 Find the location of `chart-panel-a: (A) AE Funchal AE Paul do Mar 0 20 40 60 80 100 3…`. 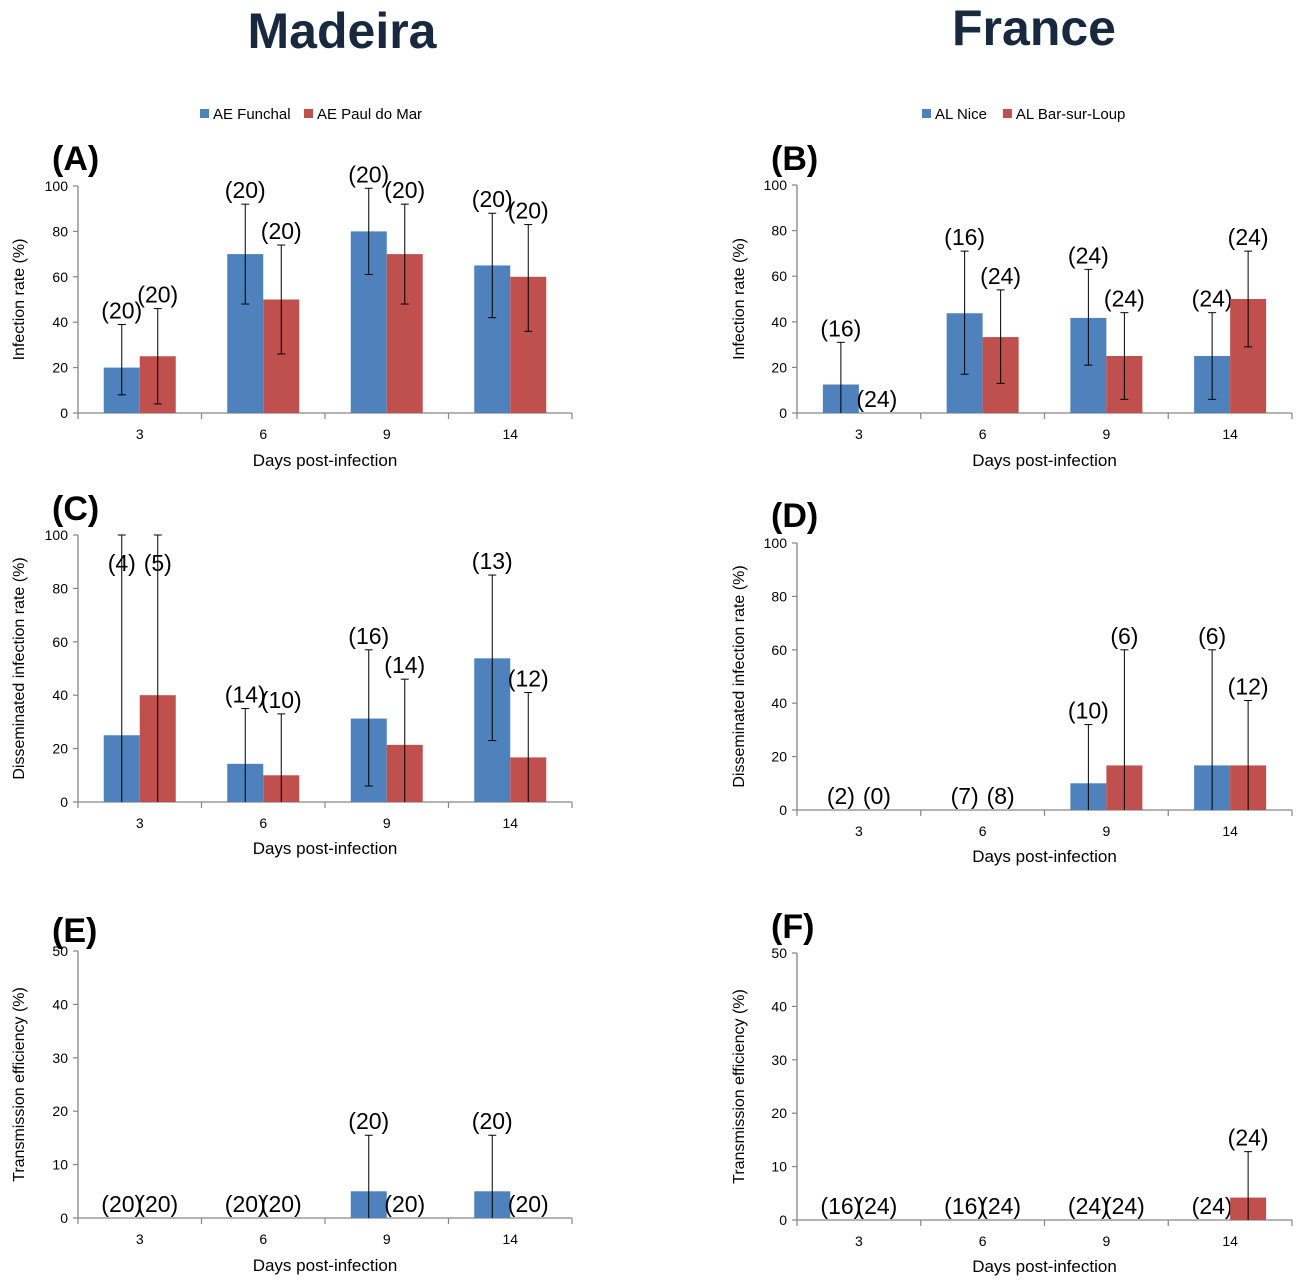

chart-panel-a: (A) AE Funchal AE Paul do Mar 0 20 40 60 80 100 3… is located at coordinates (292, 288).